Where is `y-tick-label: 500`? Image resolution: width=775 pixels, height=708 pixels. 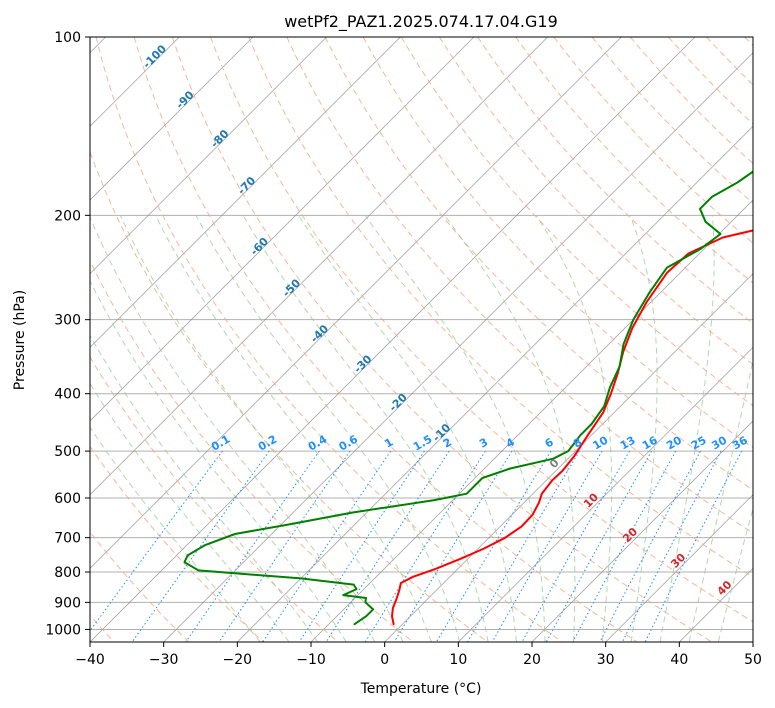
y-tick-label: 500 is located at coordinates (67, 452).